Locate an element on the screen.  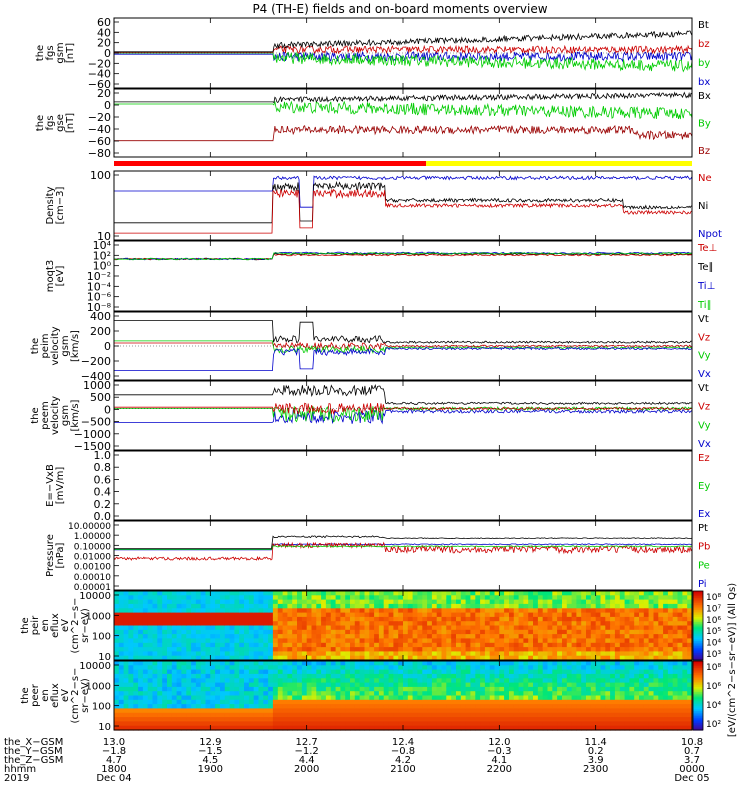
colorbar-cell is located at coordinates (698, 606).